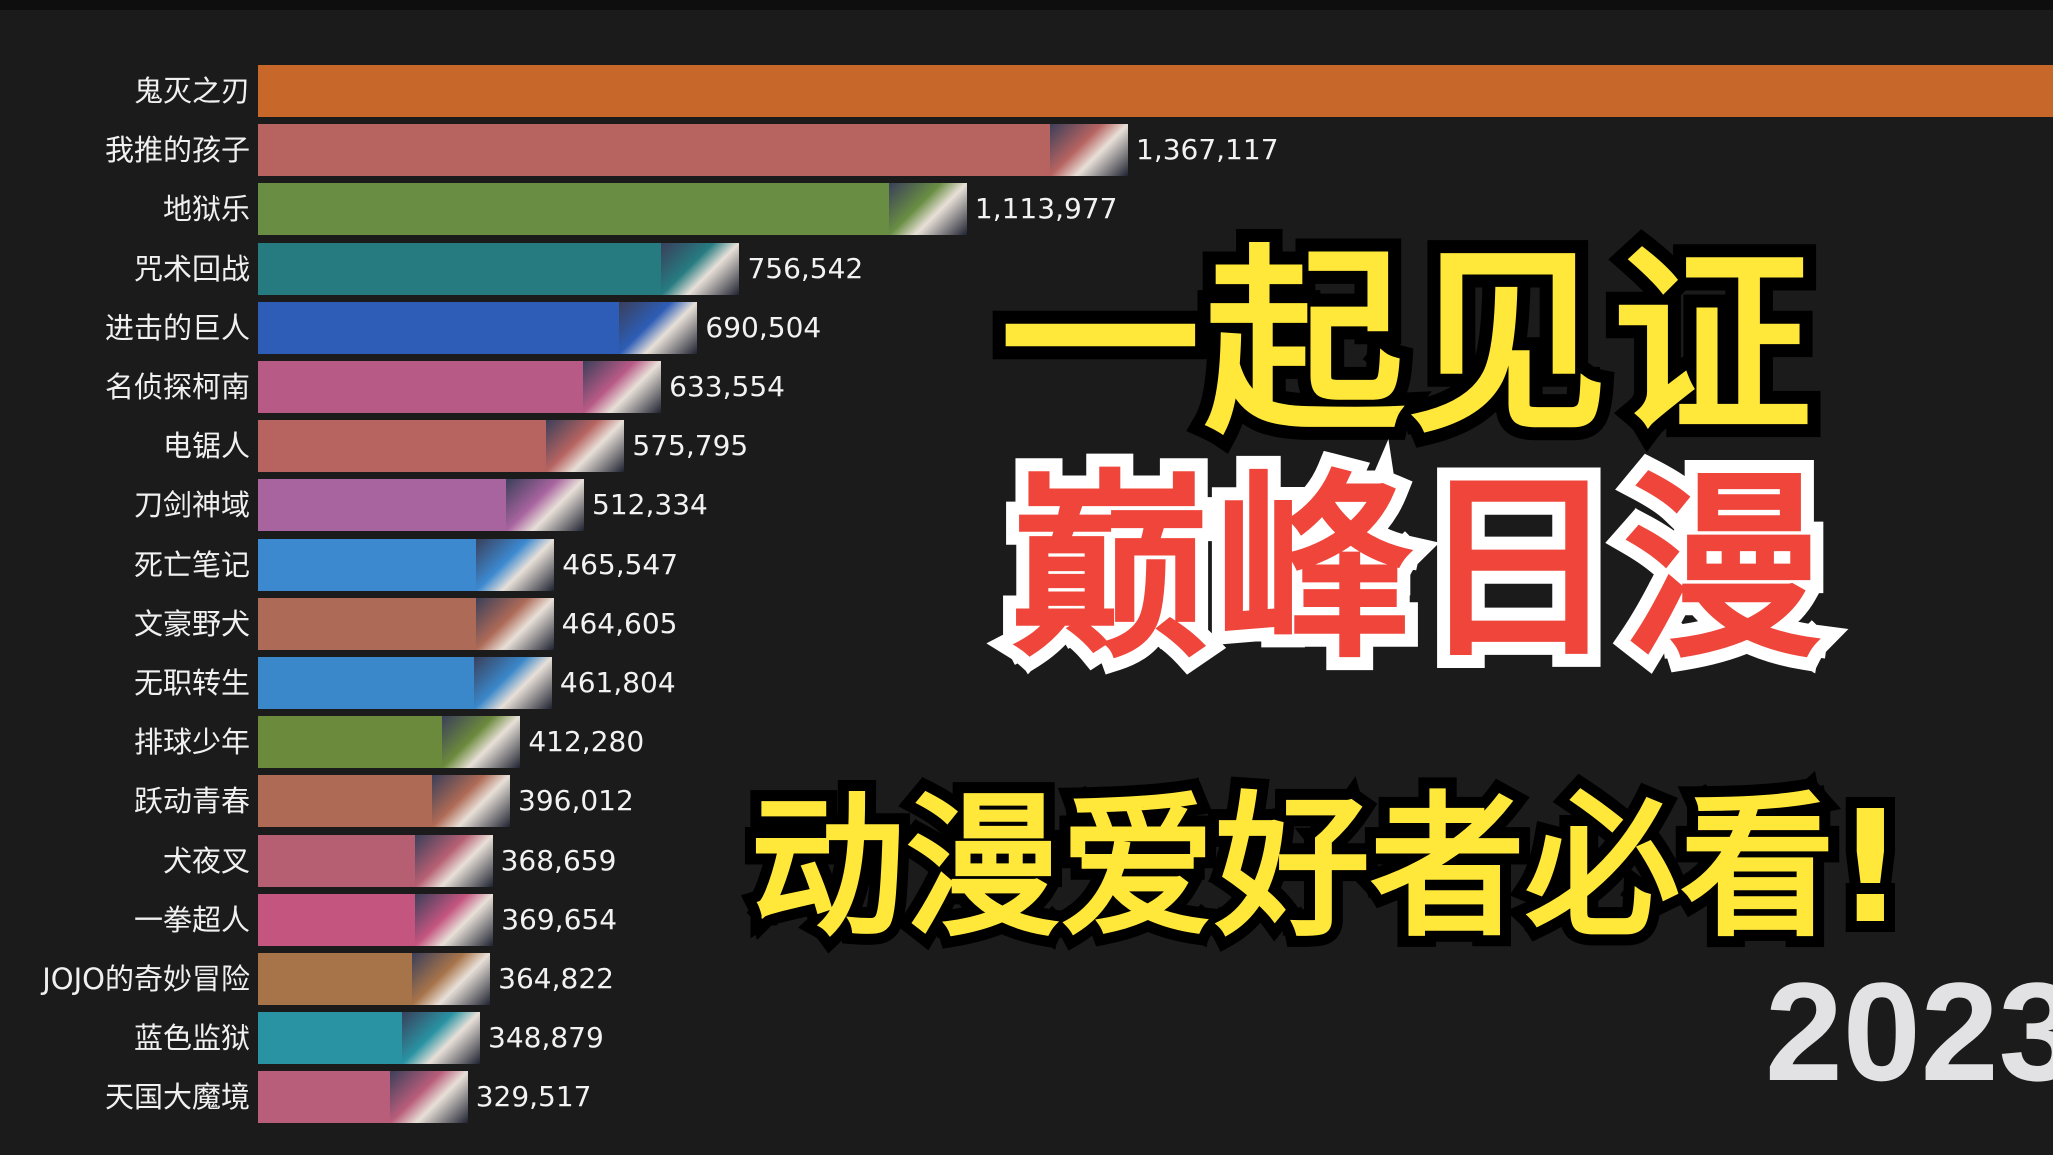 The height and width of the screenshot is (1155, 2053). I want to click on category-label: 天国大魔境, so click(177, 1097).